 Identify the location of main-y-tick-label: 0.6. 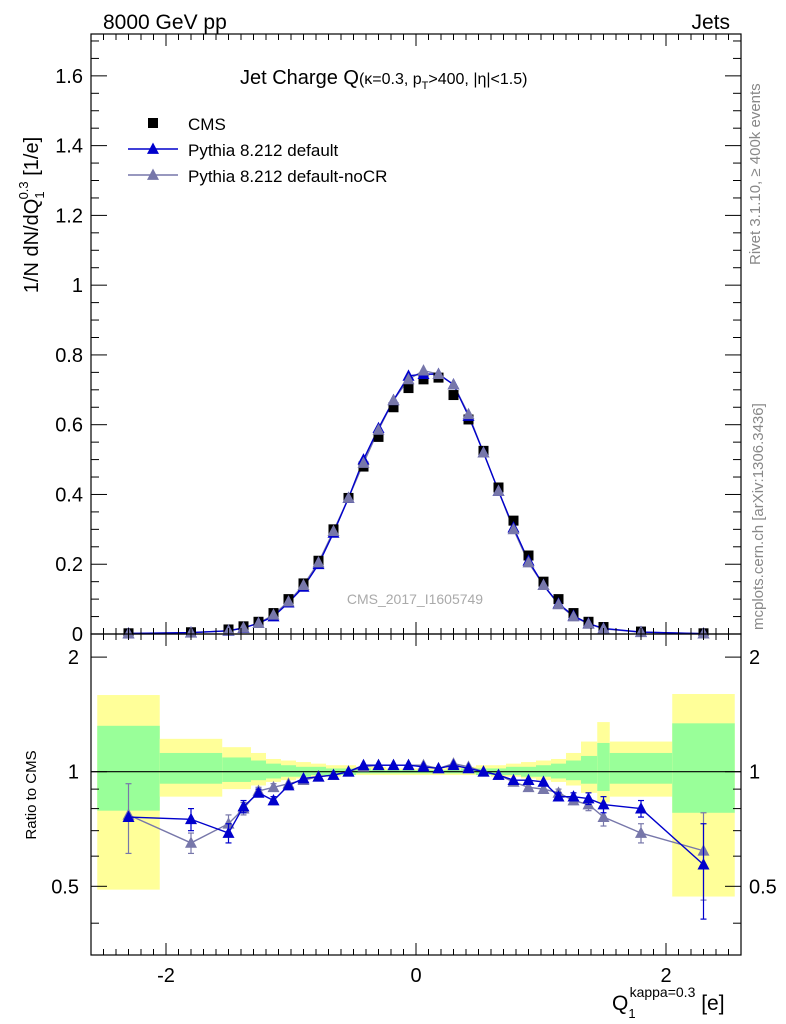
(69, 426).